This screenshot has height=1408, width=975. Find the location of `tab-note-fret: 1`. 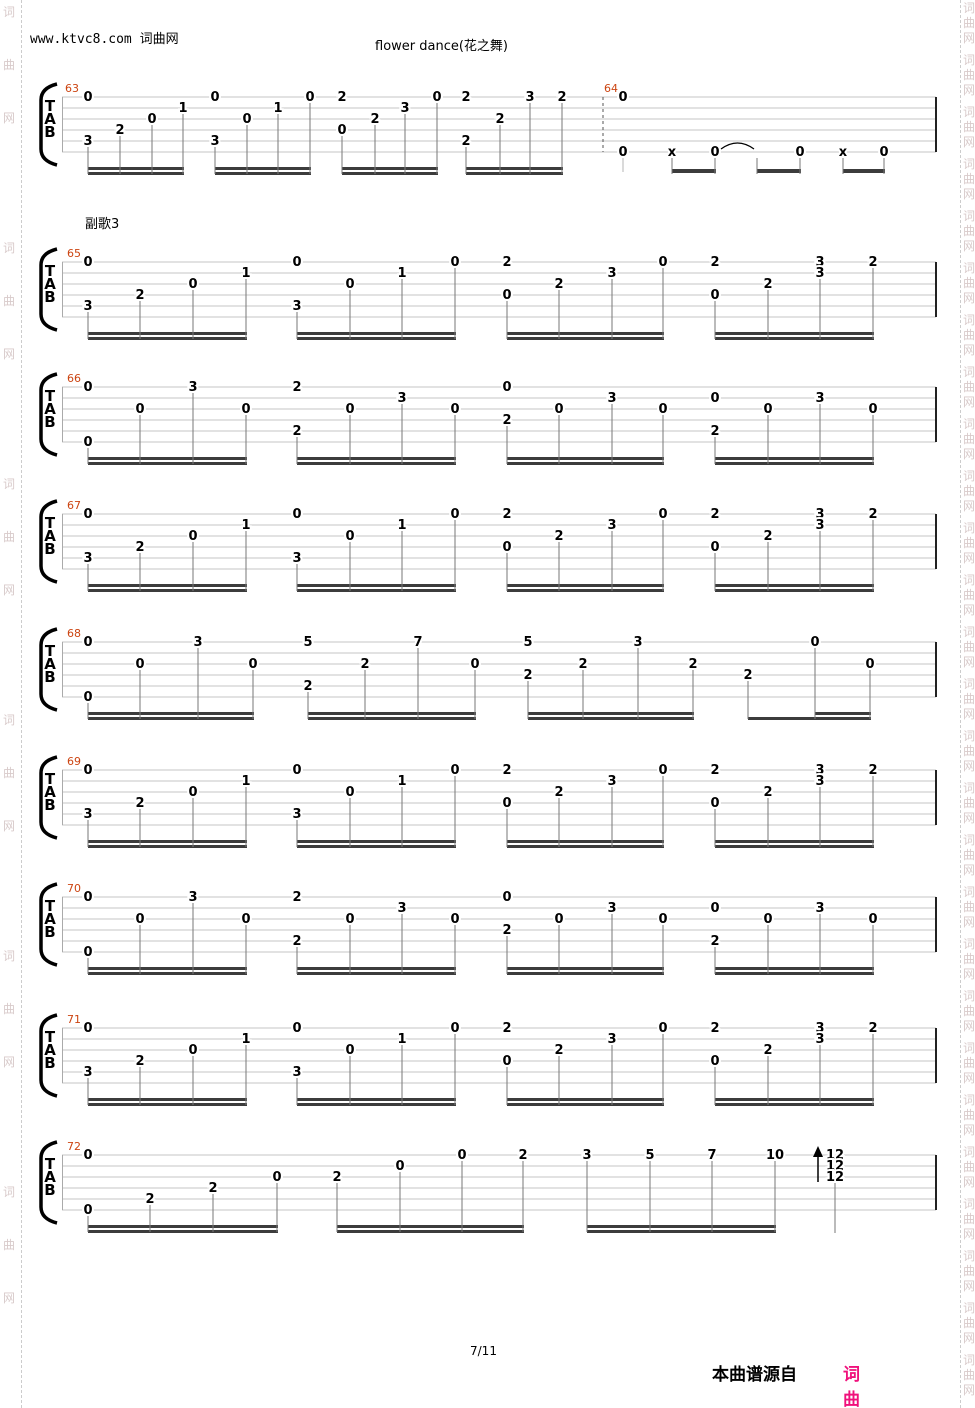

tab-note-fret: 1 is located at coordinates (182, 108).